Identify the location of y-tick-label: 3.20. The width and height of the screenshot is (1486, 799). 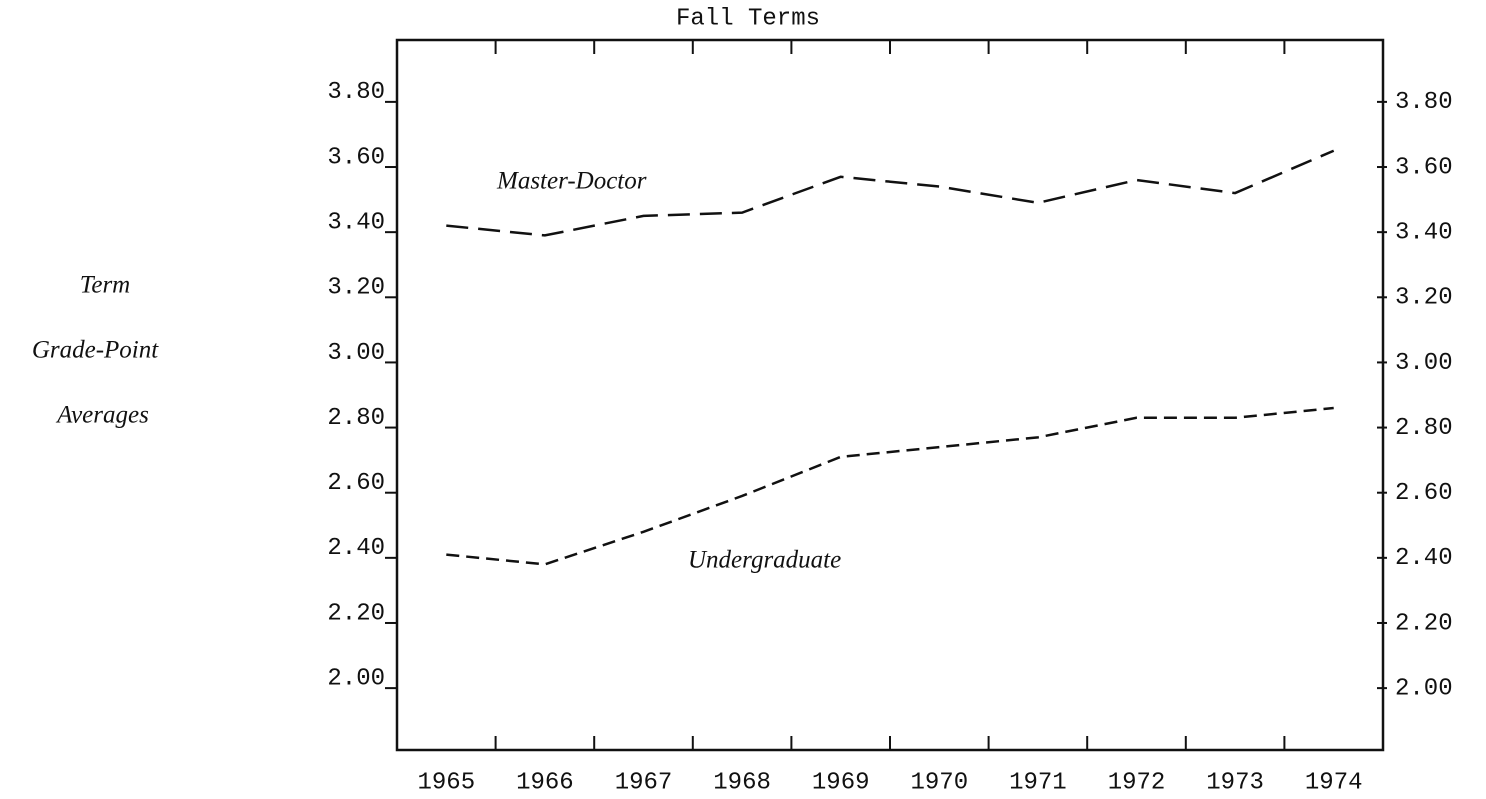
(356, 288).